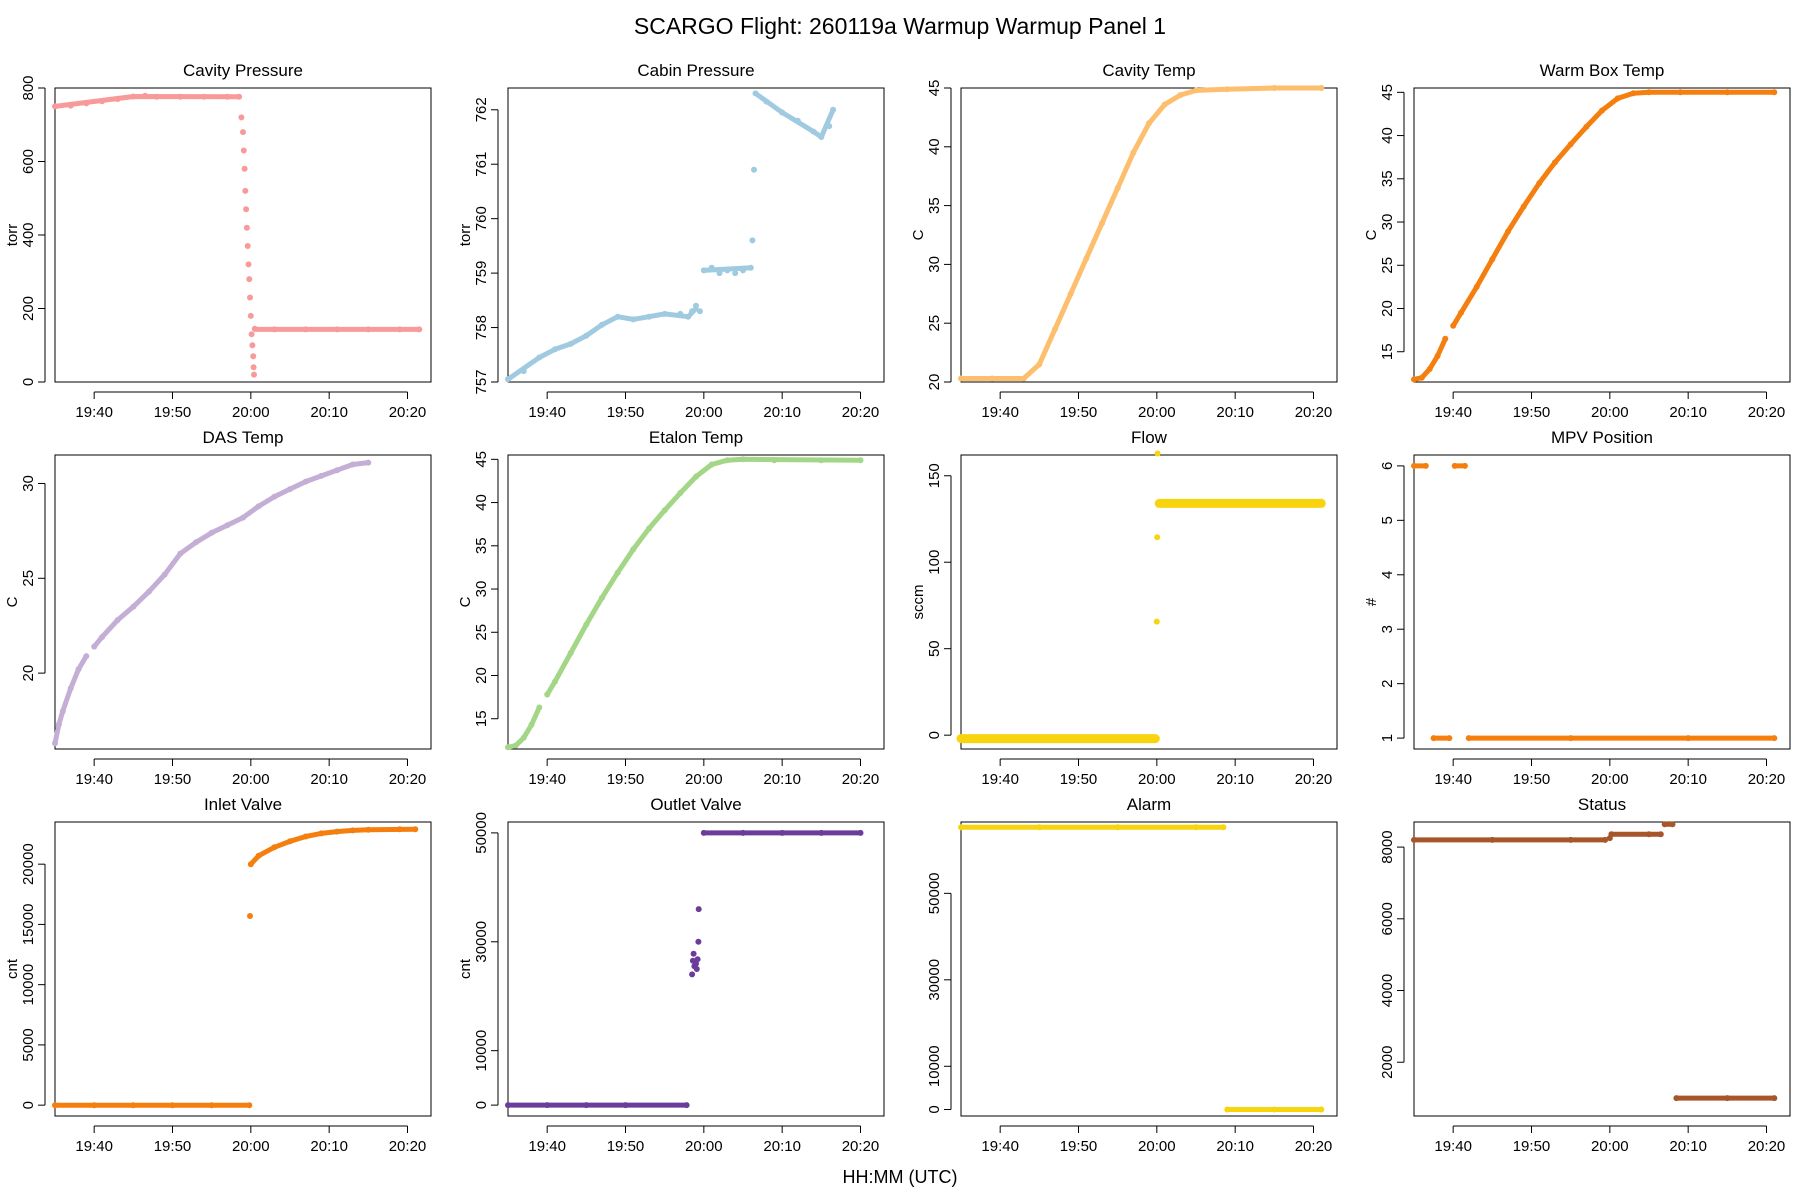 This screenshot has width=1800, height=1200. Describe the element at coordinates (147, 101) in the screenshot. I see `cavity-pressure-series-band` at that location.